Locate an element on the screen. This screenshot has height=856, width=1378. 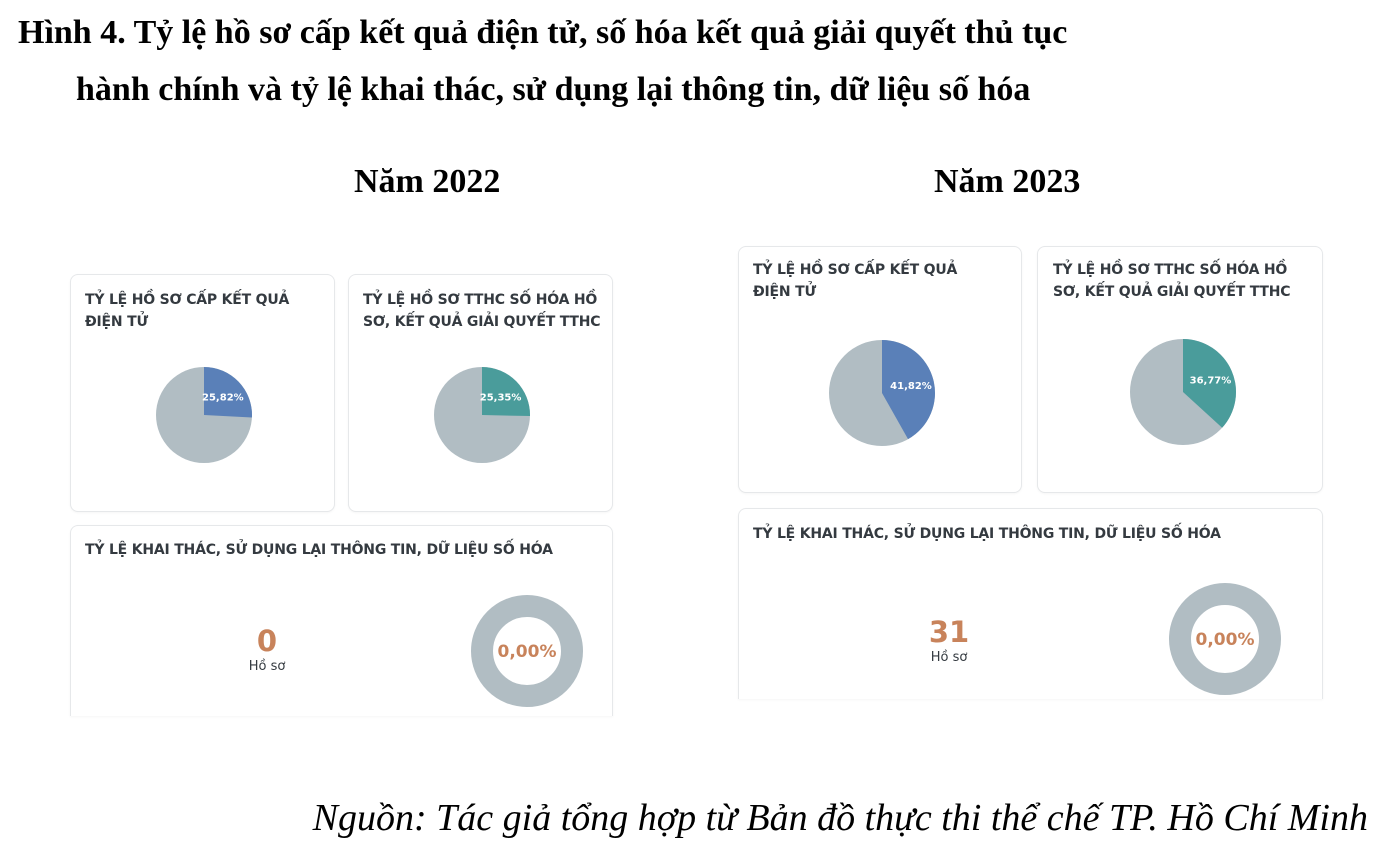
card-2023-electronic: TỶ LỆ HỒ SƠ CẤP KẾT QUẢ ĐIỆN TỬ 41,82% is located at coordinates (880, 369).